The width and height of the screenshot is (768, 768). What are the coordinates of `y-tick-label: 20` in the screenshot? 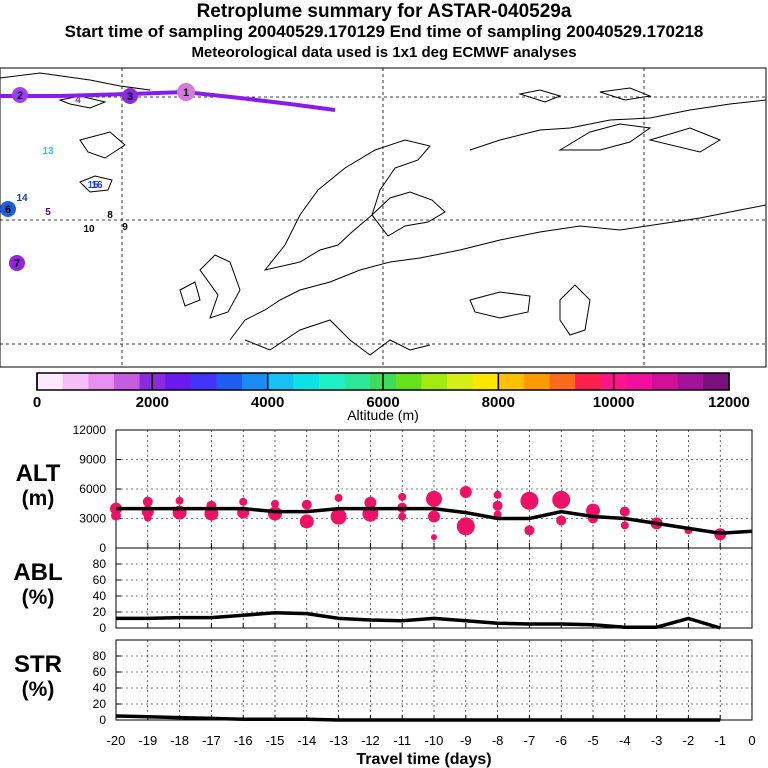 It's located at (100, 612).